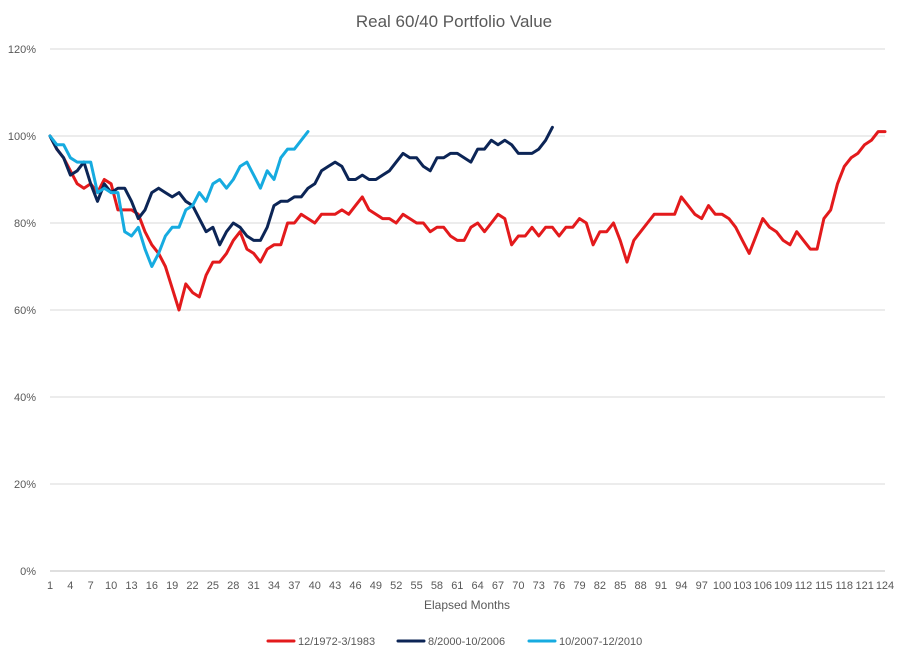 Image resolution: width=910 pixels, height=661 pixels. I want to click on x-tick-label: 7, so click(91, 586).